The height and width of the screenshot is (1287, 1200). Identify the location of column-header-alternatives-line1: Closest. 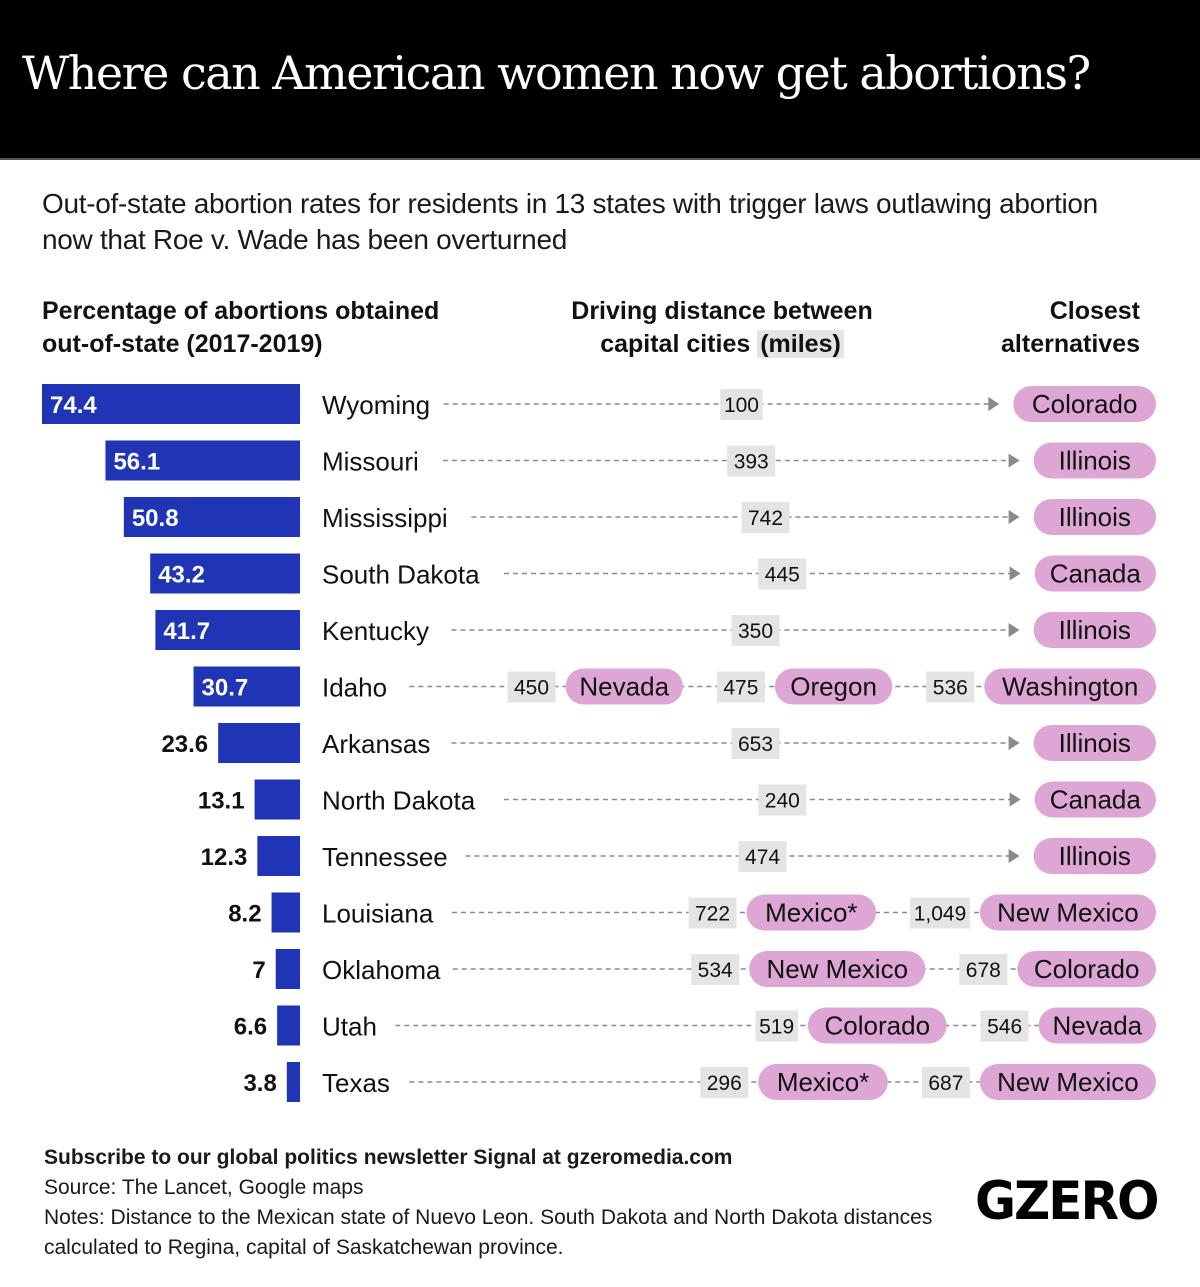
(1094, 311).